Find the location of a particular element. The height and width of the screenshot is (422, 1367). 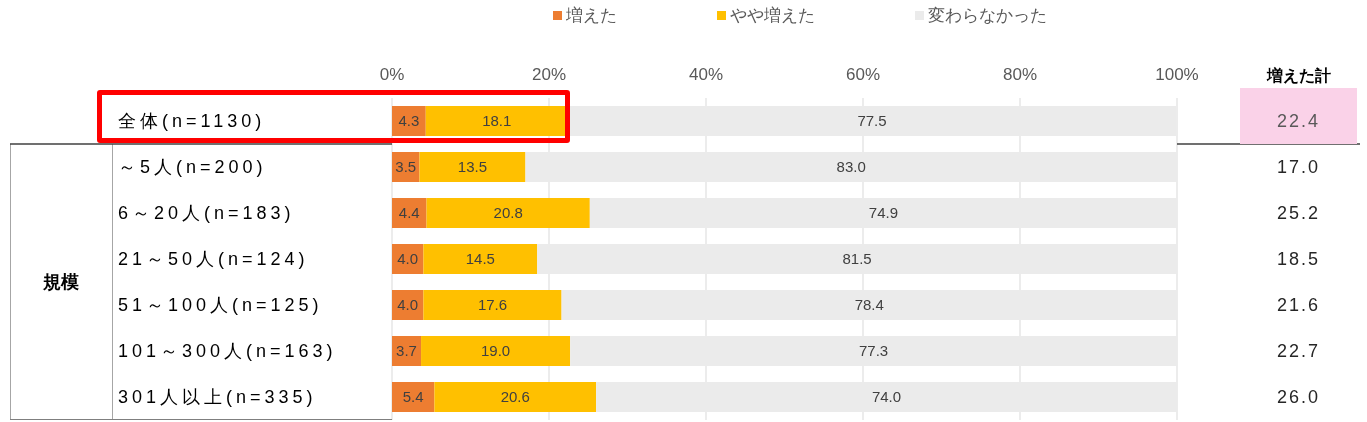

data-label: 19.0 is located at coordinates (496, 351).